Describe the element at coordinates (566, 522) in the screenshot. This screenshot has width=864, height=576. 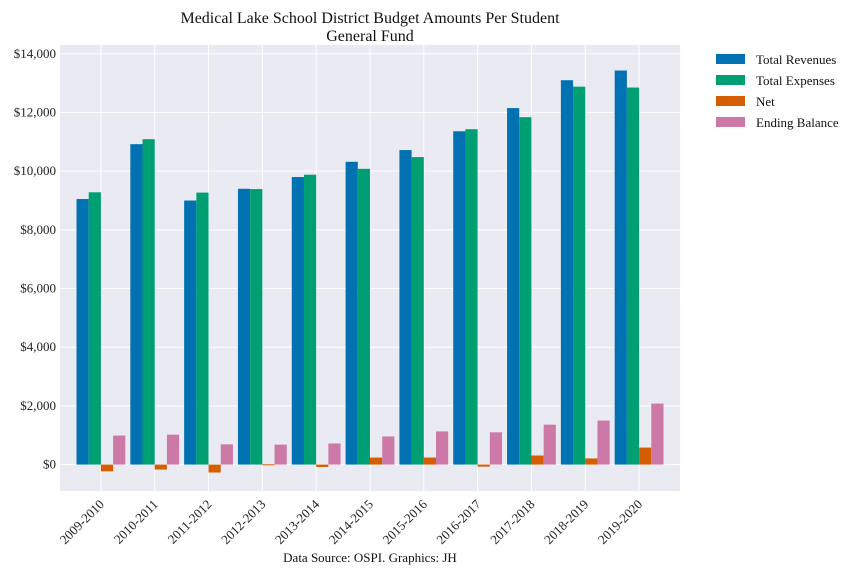
I see `x-tick-label: 2018-2019` at that location.